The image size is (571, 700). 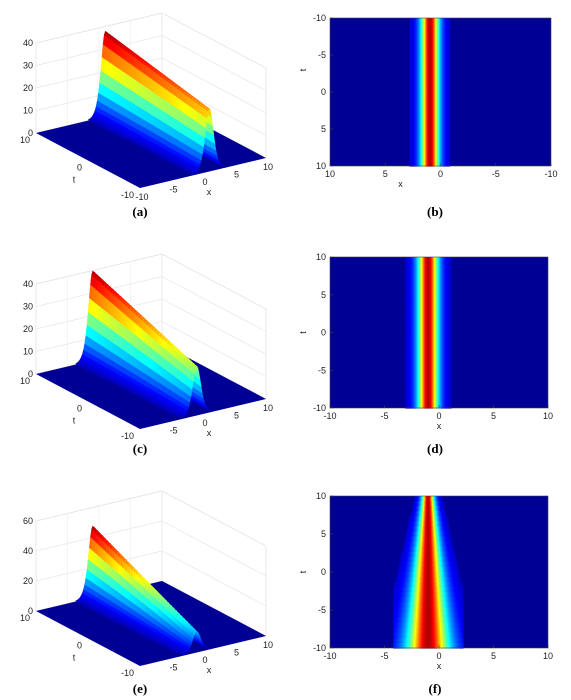 I want to click on heatmap-cells-d, so click(x=428, y=333).